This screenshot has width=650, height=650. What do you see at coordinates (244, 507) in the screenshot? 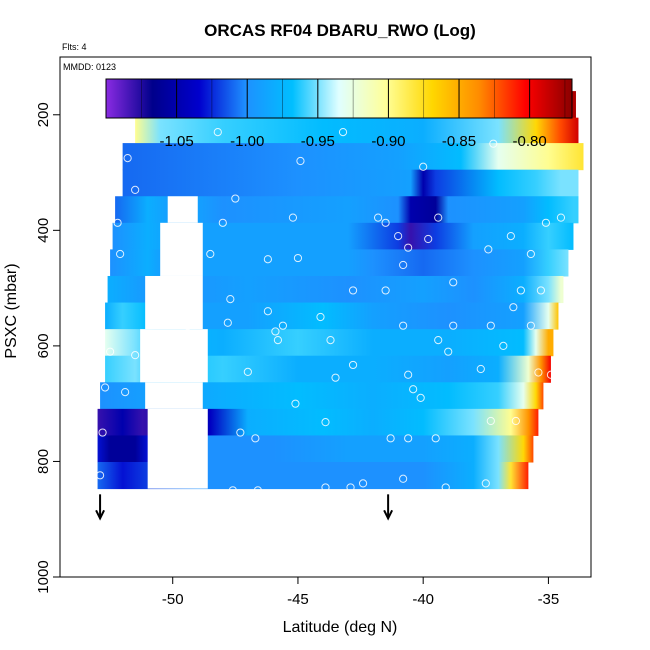
I see `arrows` at bounding box center [244, 507].